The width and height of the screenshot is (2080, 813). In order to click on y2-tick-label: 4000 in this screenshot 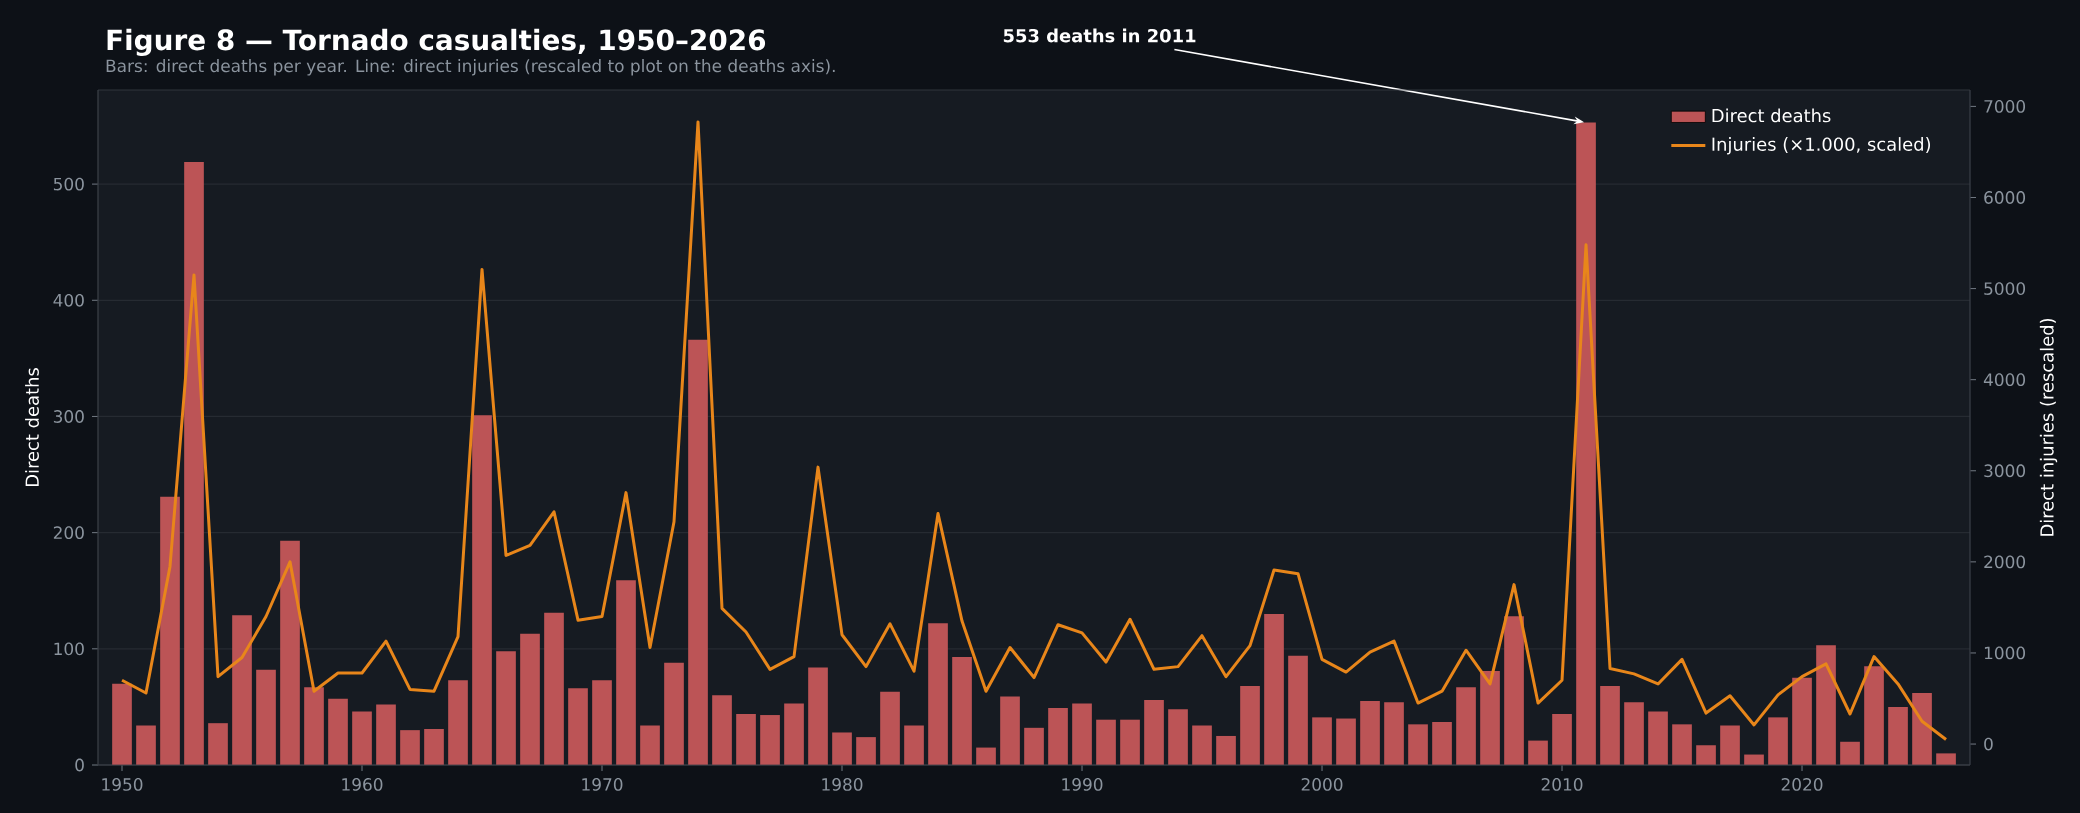, I will do `click(2004, 380)`.